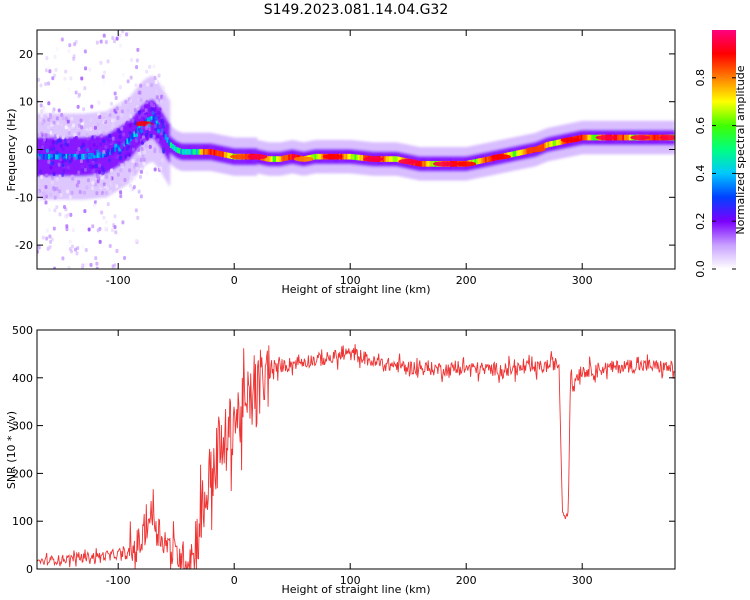  I want to click on spectrogram-y-tick-label: 0, so click(29, 150).